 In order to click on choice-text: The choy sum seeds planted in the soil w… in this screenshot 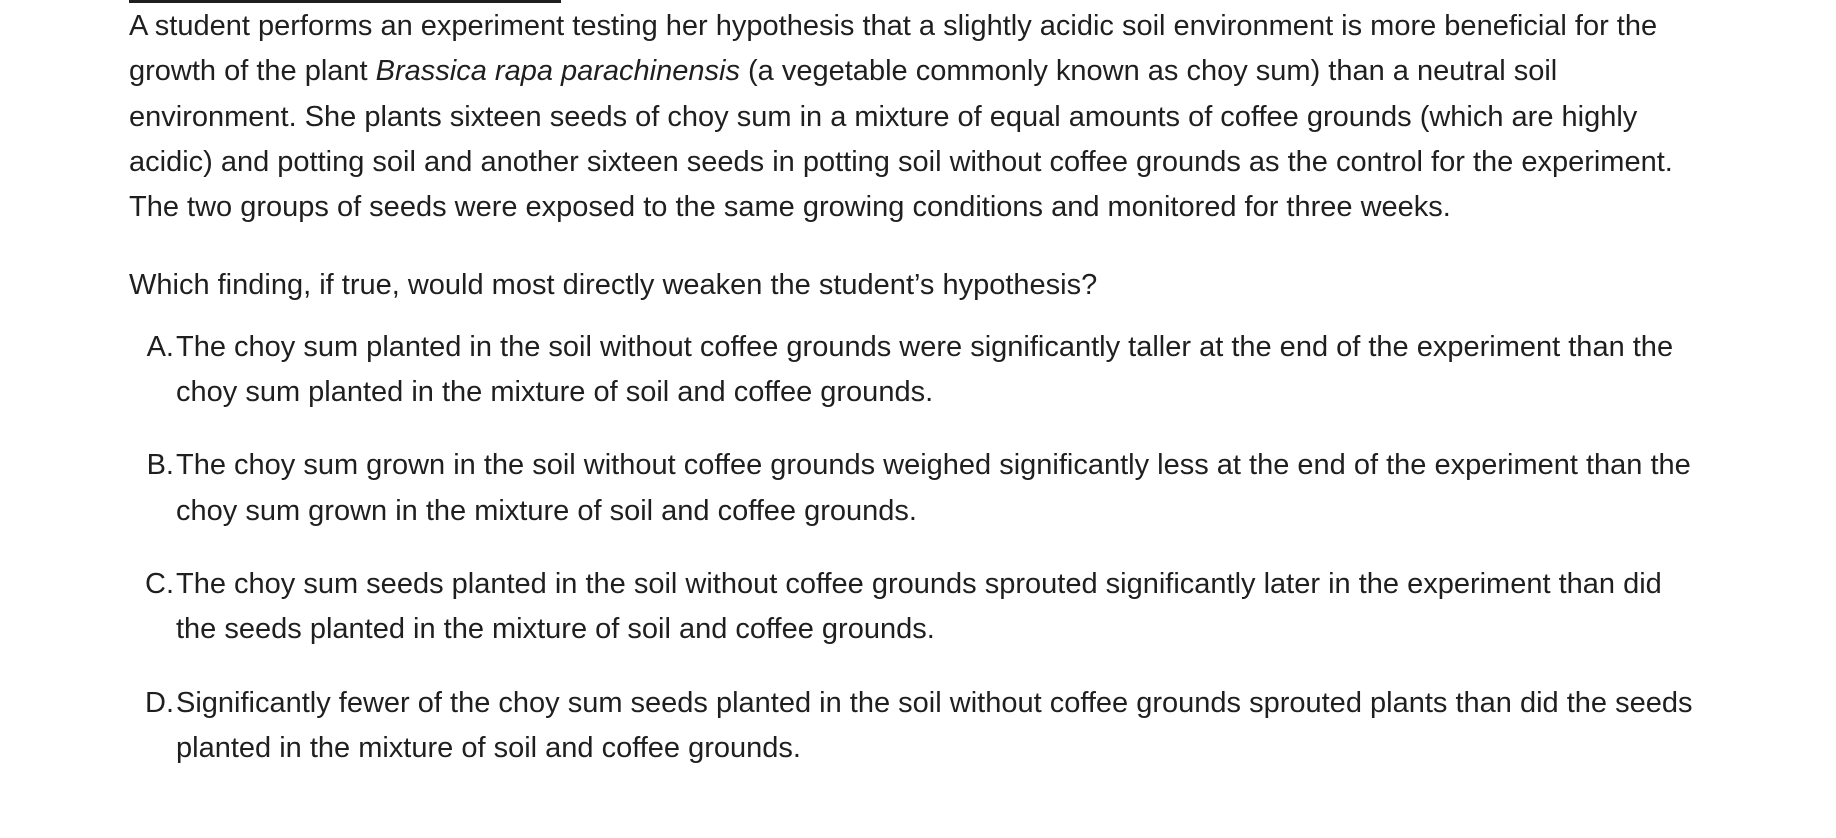, I will do `click(919, 606)`.